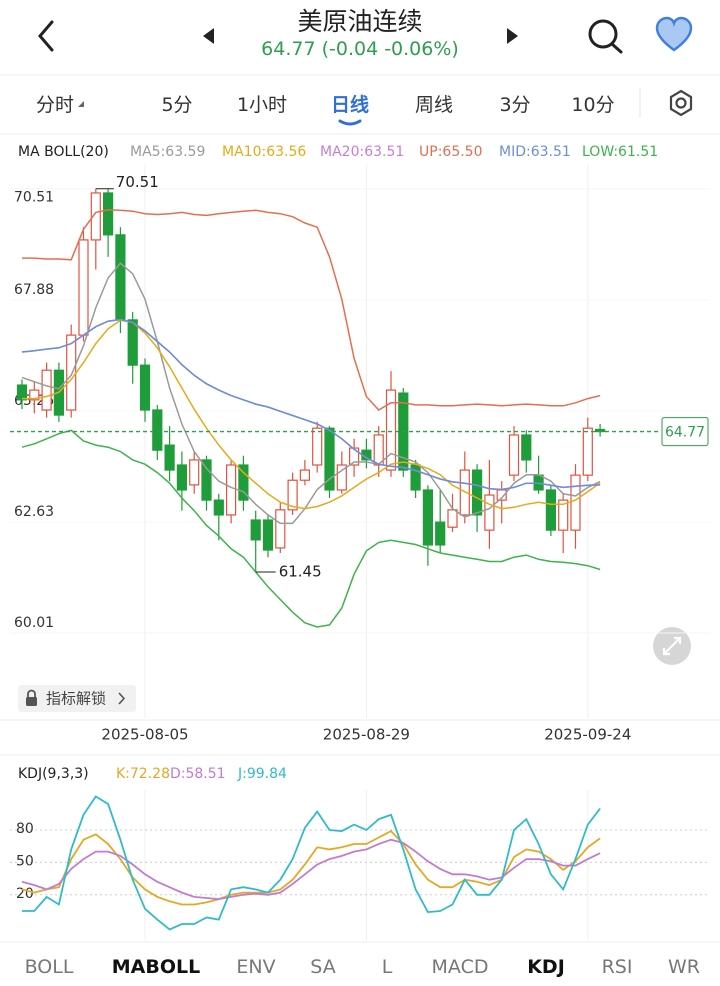 The height and width of the screenshot is (986, 720). I want to click on legend-entry: MID:63.51, so click(535, 152).